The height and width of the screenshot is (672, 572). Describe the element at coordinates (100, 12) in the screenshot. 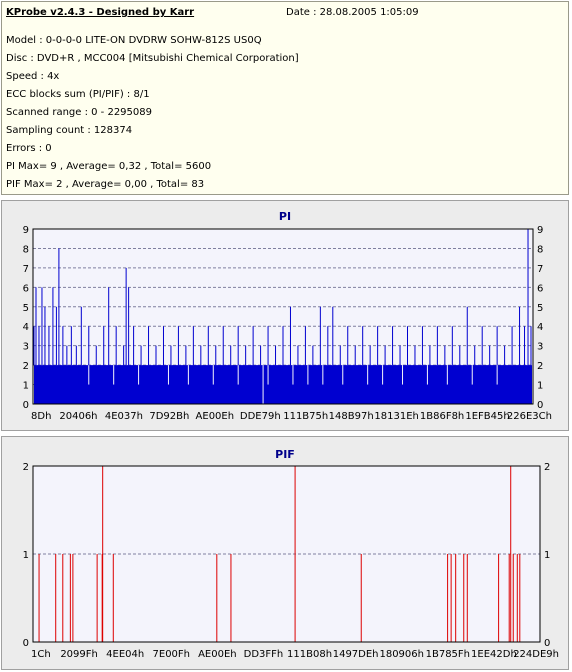

I see `app-title: KProbe v2.4.3 - Designed by Karr` at that location.